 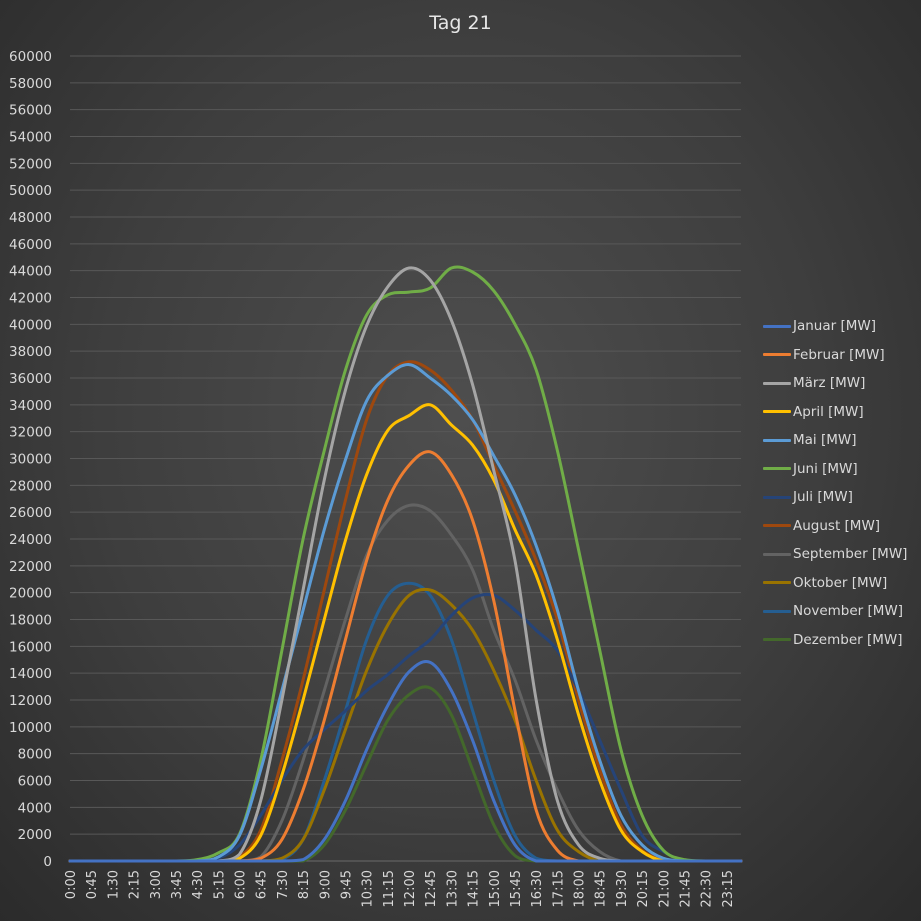 I want to click on y-tick-label: 48000, so click(x=30, y=218).